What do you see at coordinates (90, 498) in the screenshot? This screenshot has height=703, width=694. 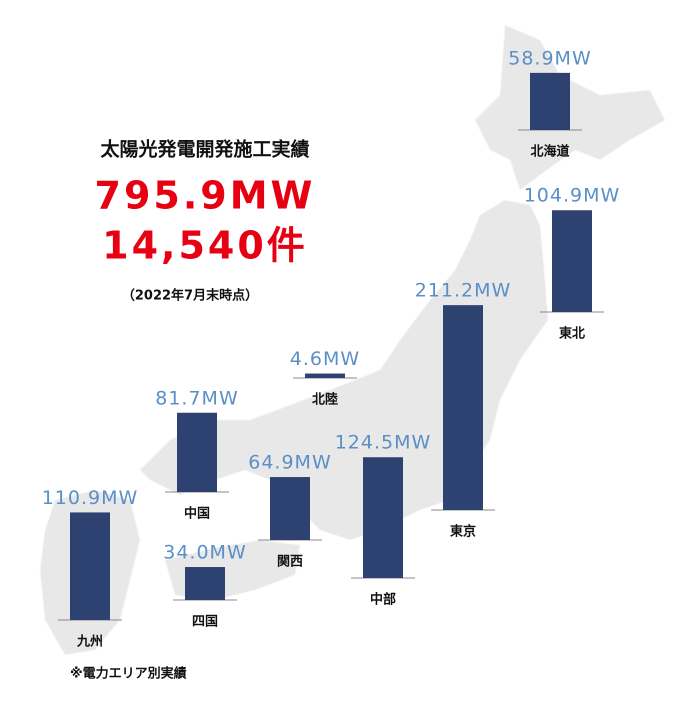 I see `value-label: 110.9MW` at bounding box center [90, 498].